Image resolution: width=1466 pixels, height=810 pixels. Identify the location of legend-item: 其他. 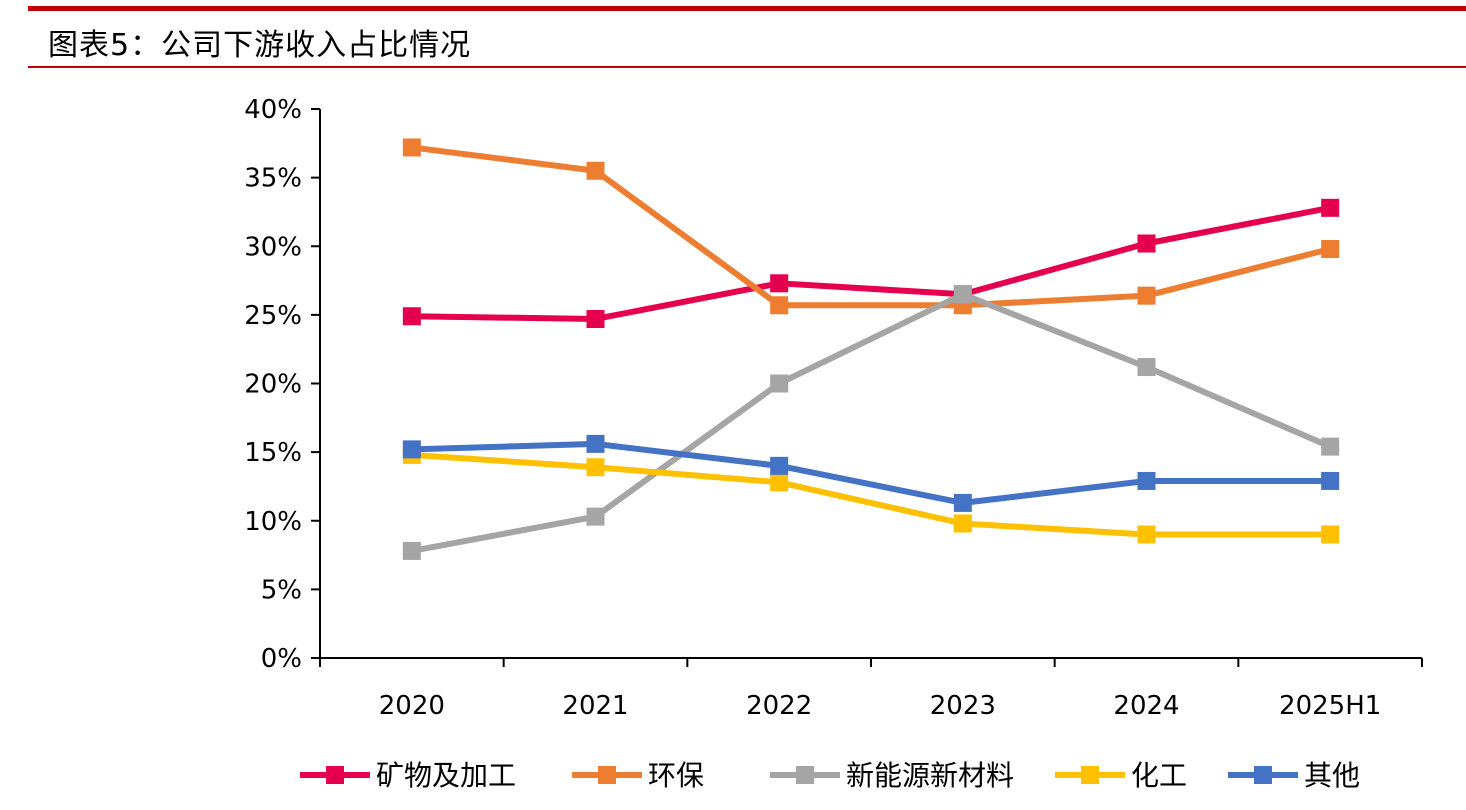
(1294, 775).